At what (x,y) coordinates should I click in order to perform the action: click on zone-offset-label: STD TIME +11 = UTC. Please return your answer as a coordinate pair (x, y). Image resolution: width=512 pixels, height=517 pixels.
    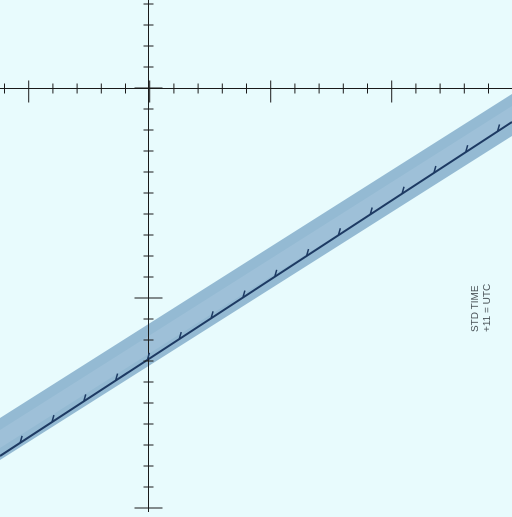
    Looking at the image, I should click on (478, 289).